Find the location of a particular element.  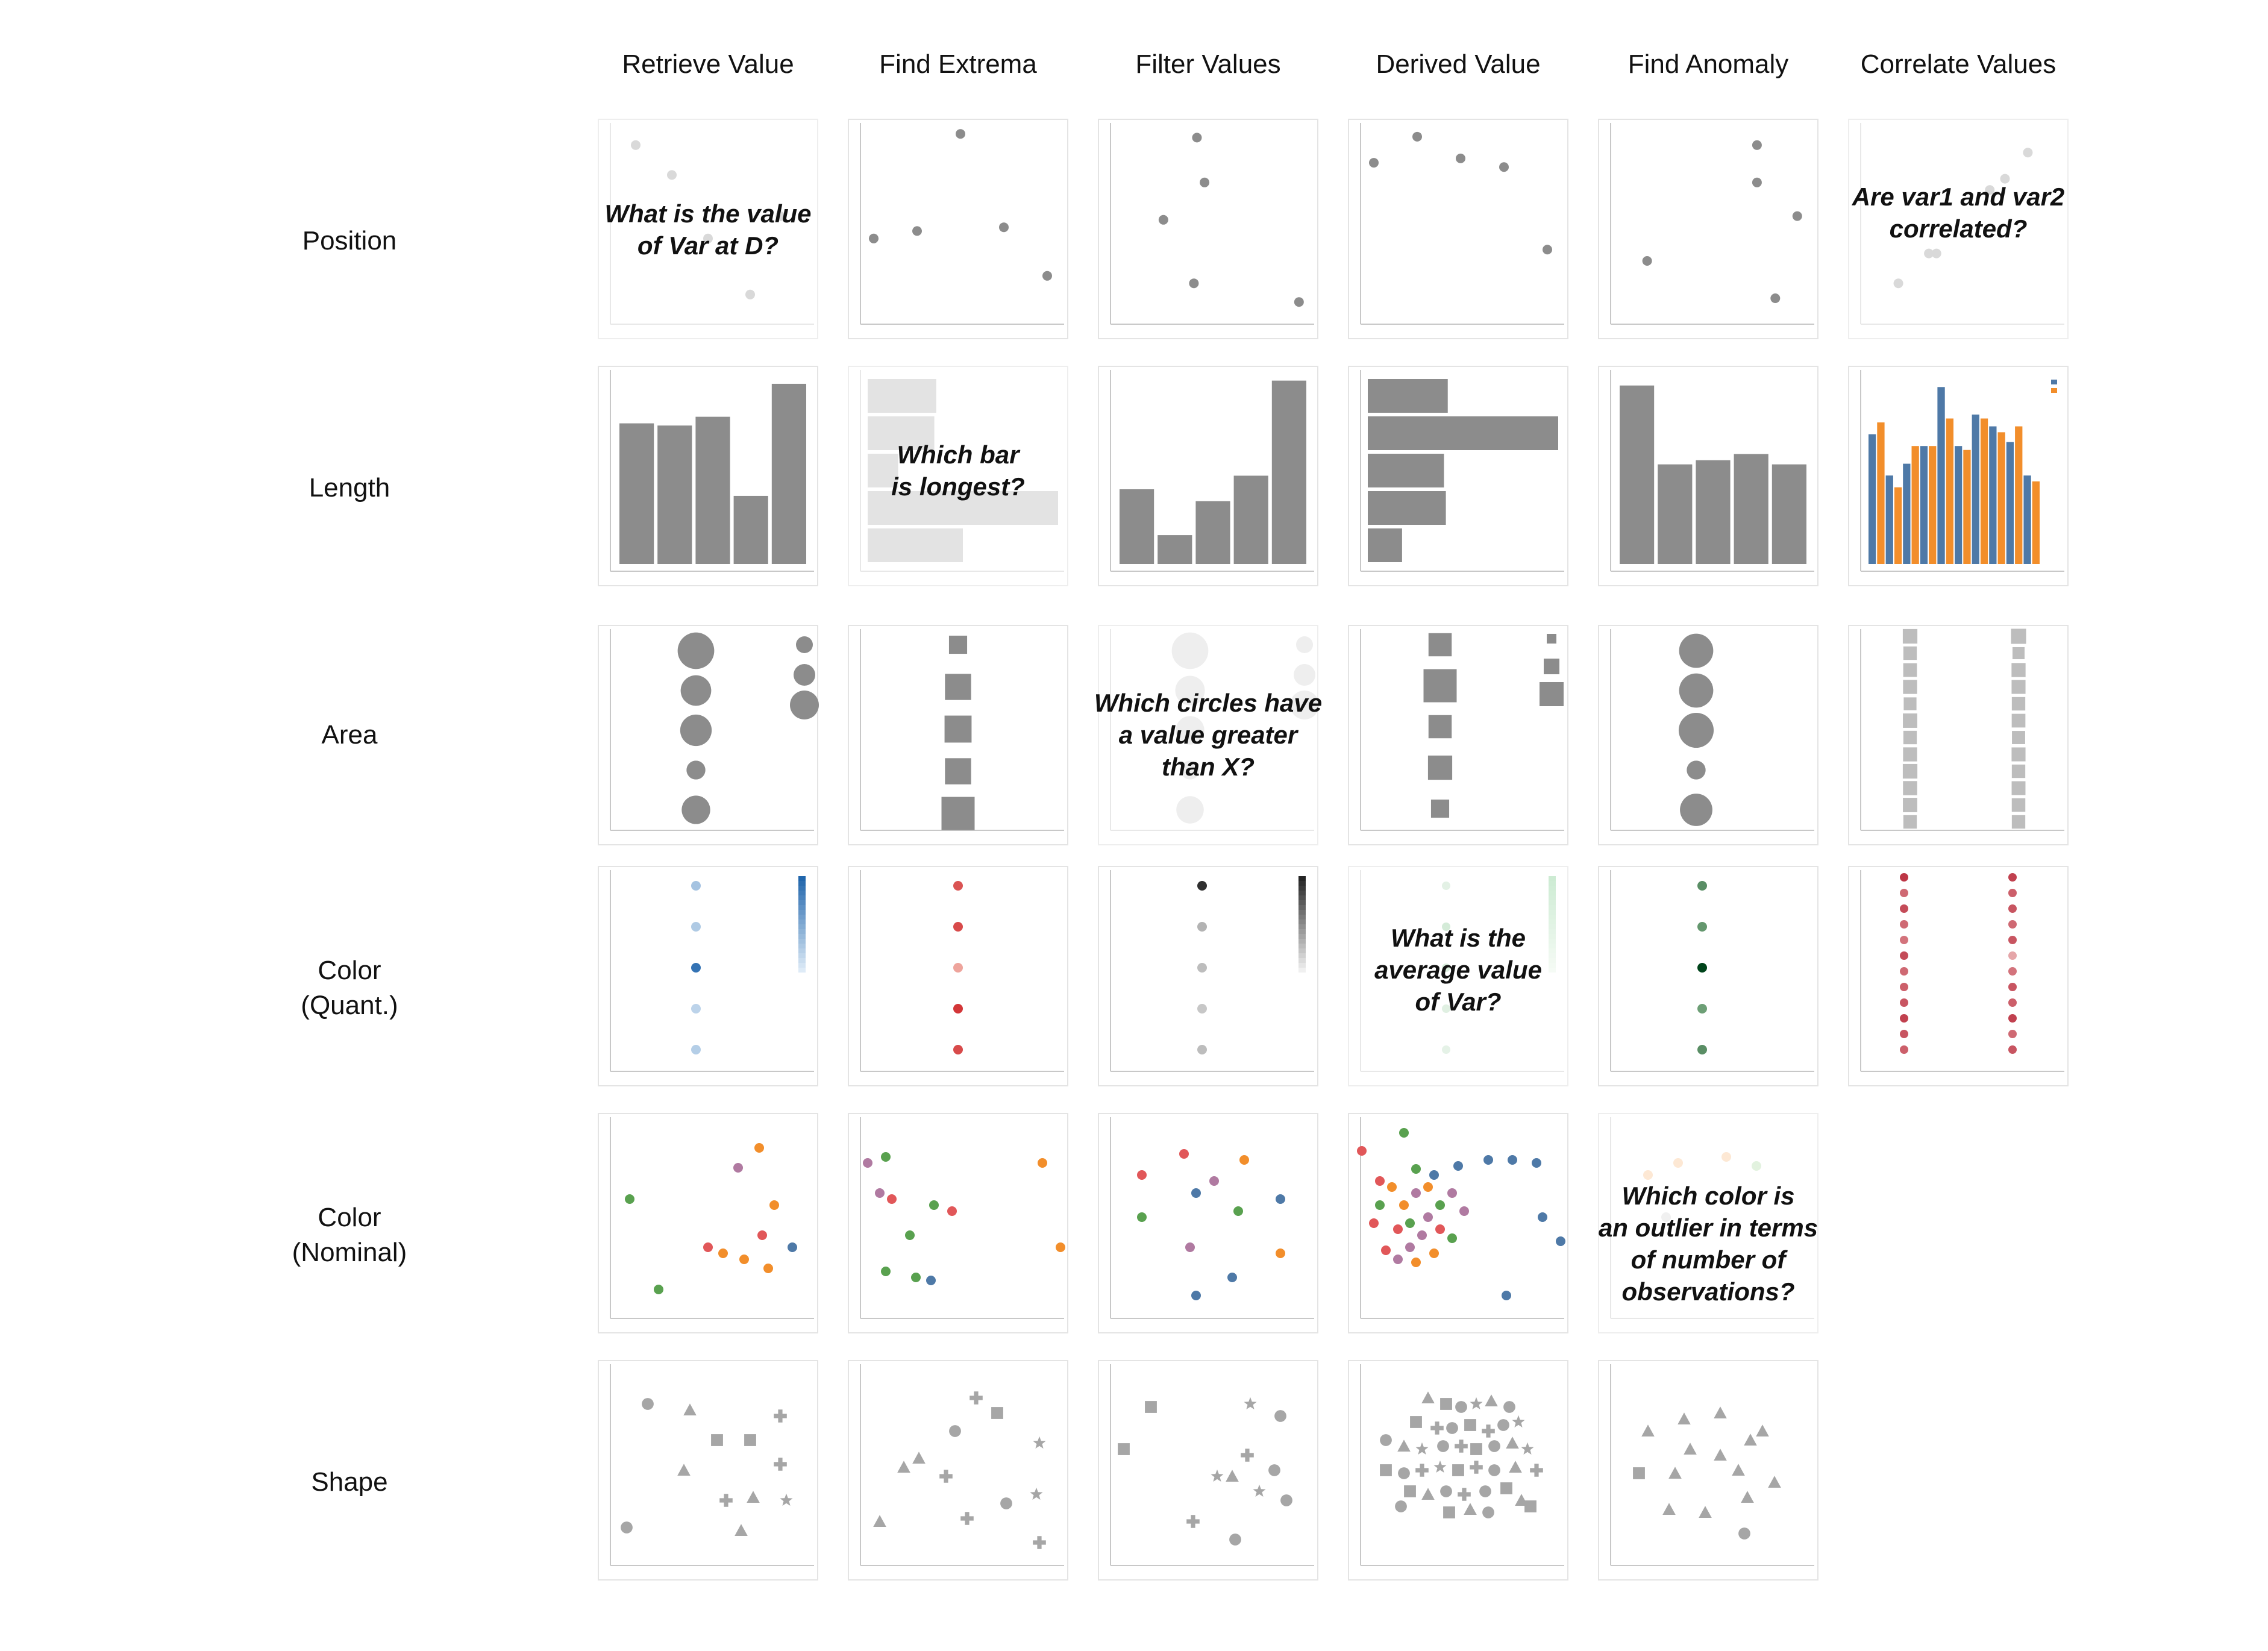

row-header-5: Shape is located at coordinates (350, 1483).